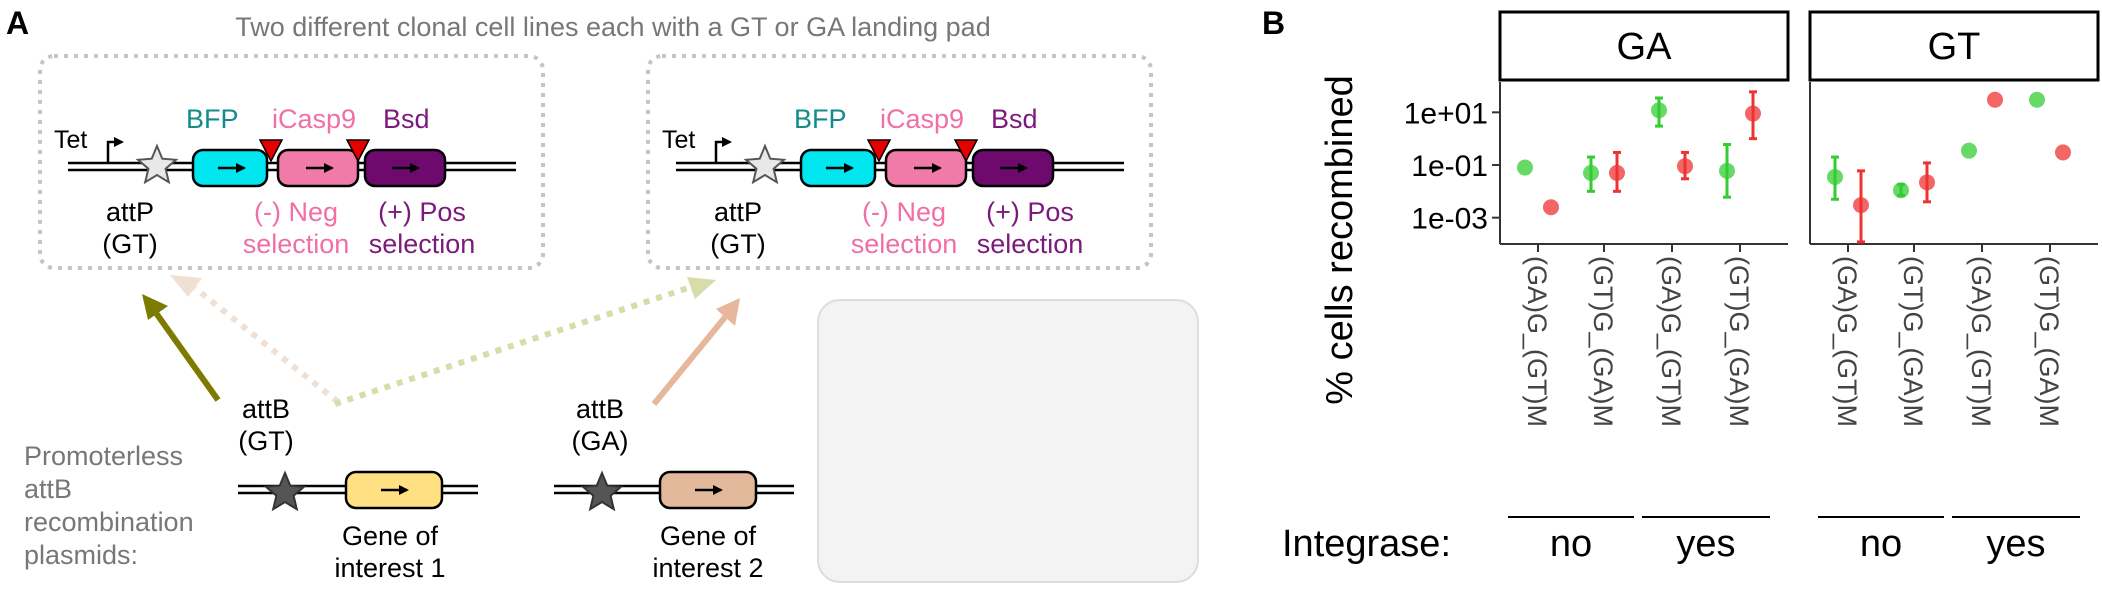 The width and height of the screenshot is (2102, 591). Describe the element at coordinates (1449, 219) in the screenshot. I see `y-tick-label: 1e-03` at that location.